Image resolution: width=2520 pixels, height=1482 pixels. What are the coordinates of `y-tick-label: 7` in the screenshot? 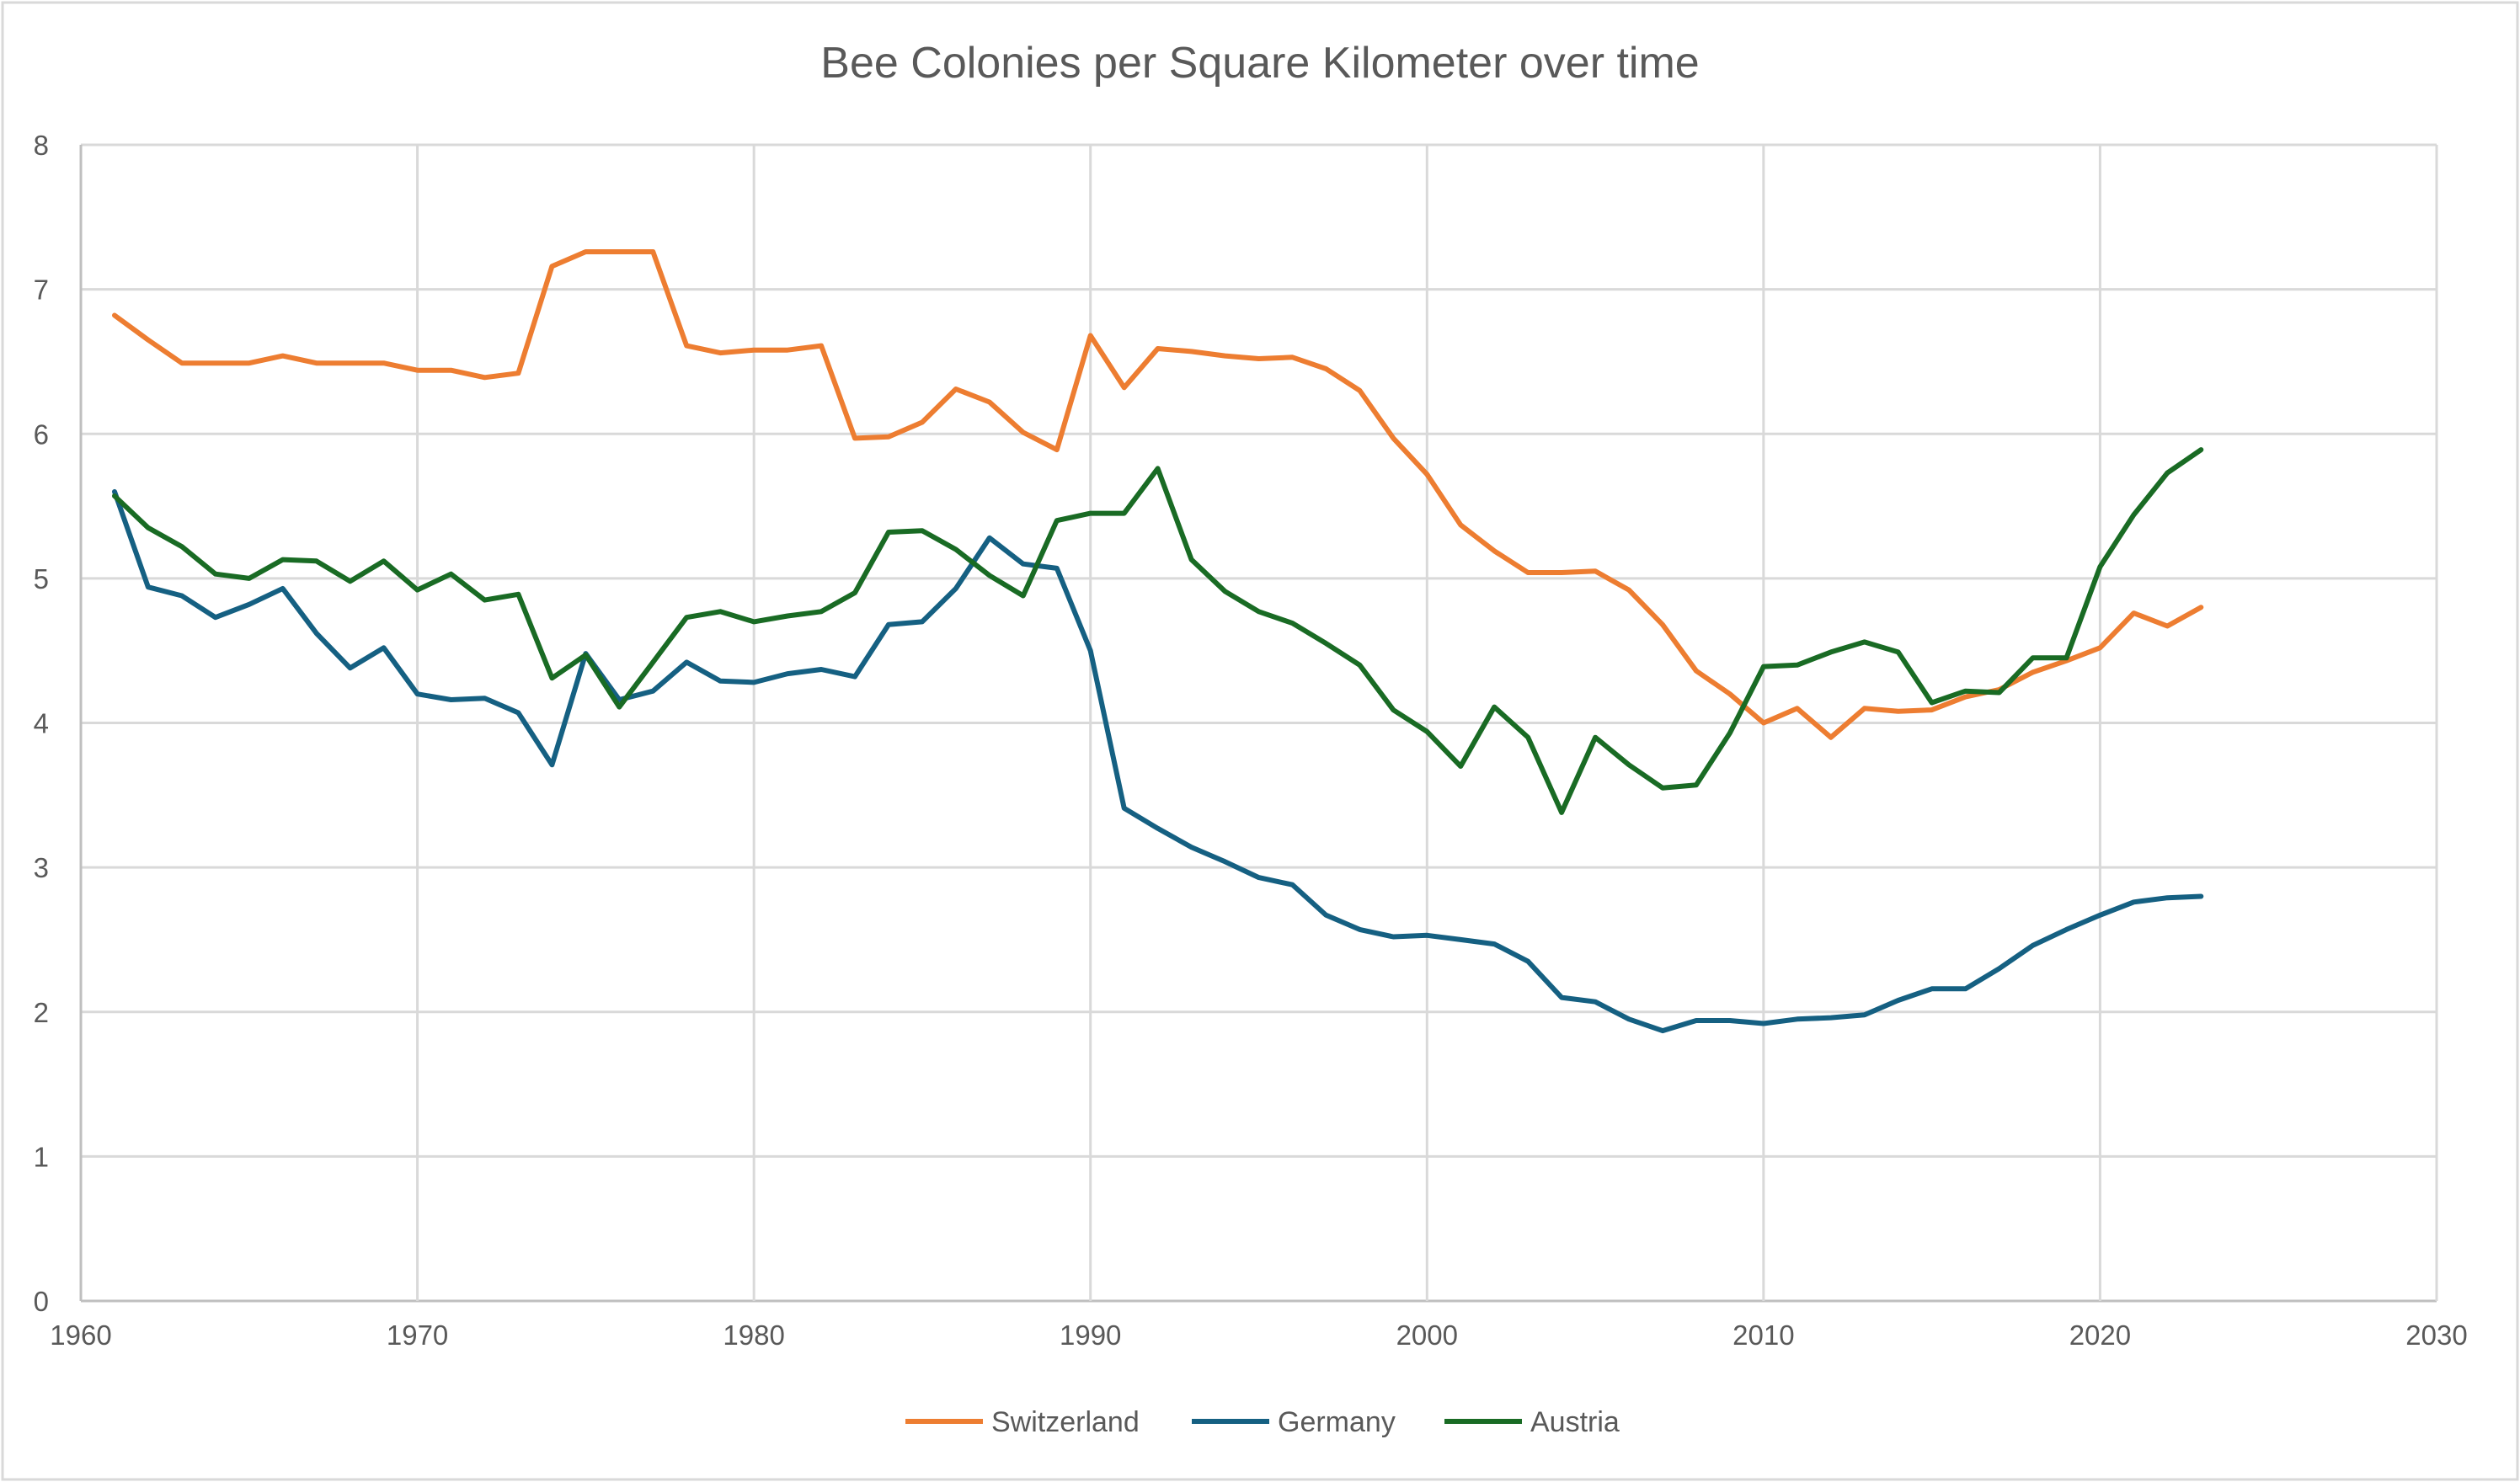 It's located at (41, 291).